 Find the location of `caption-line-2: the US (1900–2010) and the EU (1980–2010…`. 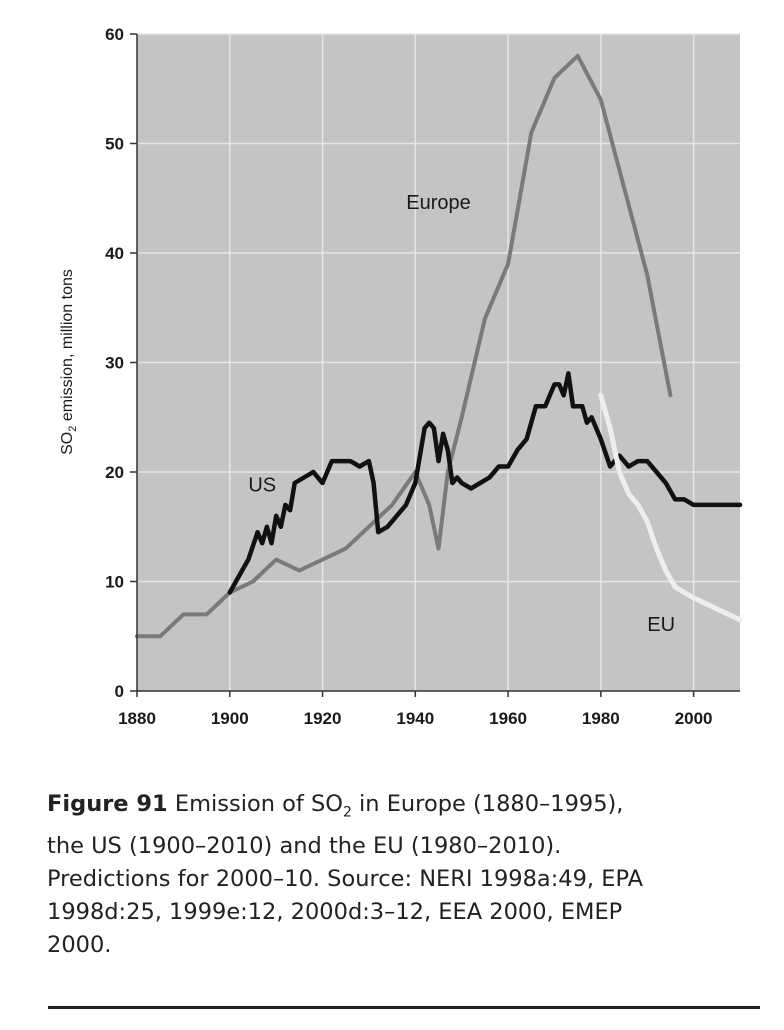

caption-line-2: the US (1900–2010) and the EU (1980–2010… is located at coordinates (304, 845).